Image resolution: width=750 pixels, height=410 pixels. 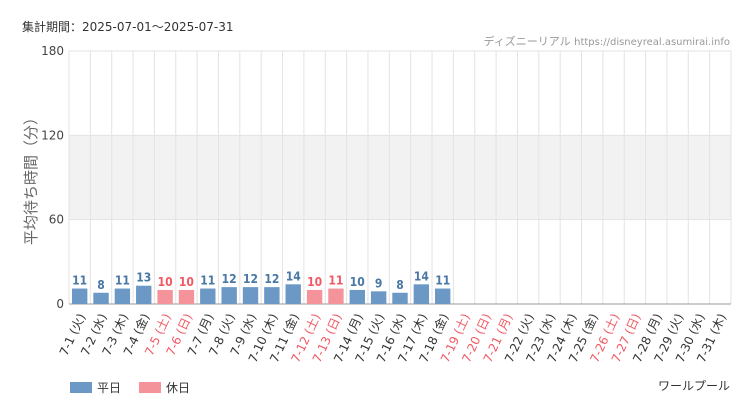 I want to click on y-tick-label: 0, so click(x=60, y=304).